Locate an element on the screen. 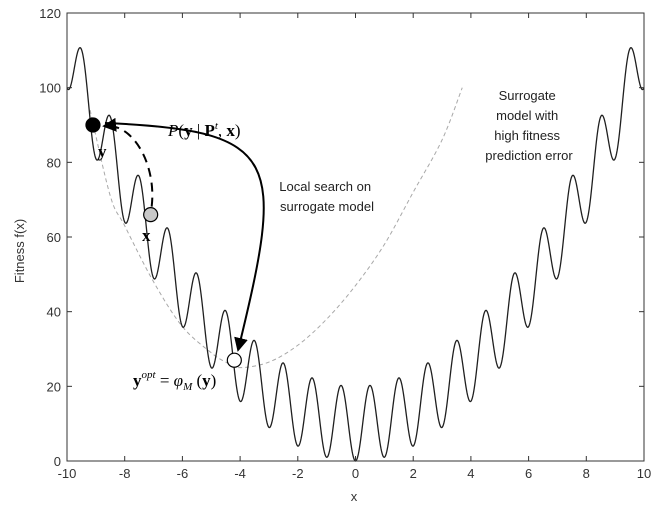 The width and height of the screenshot is (652, 514). y-tick-label: 100 is located at coordinates (50, 88).